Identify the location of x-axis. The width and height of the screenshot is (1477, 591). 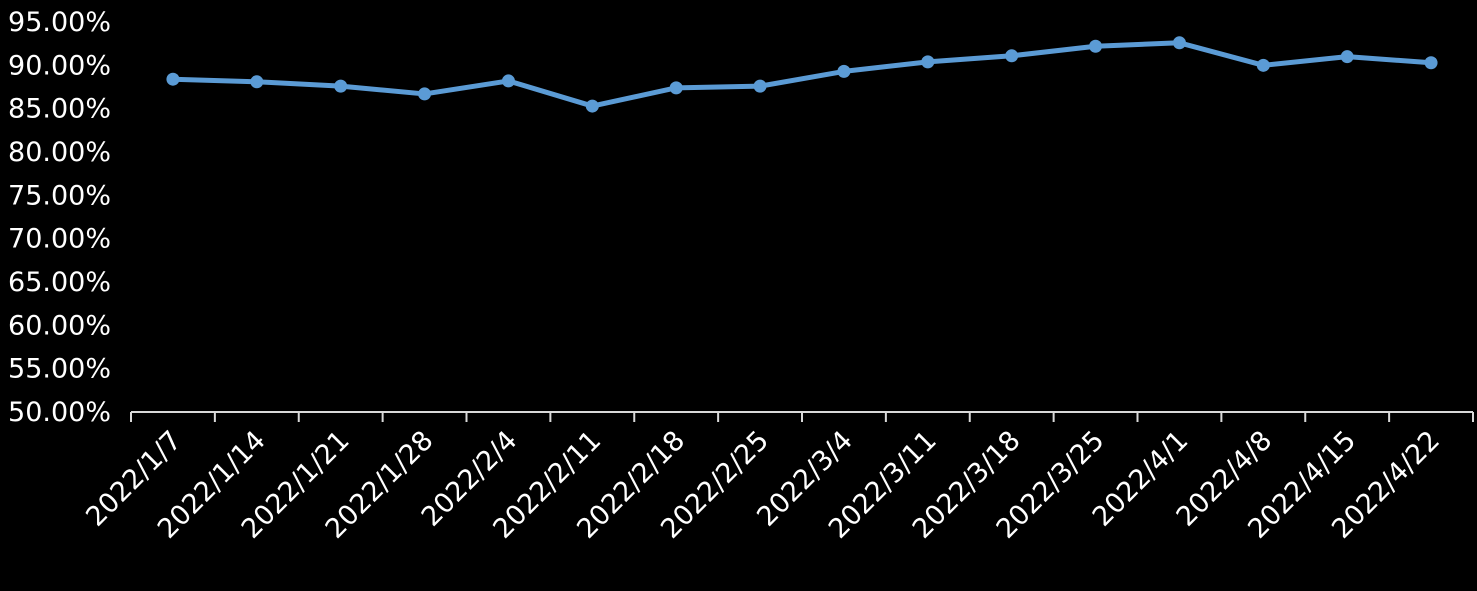
(802, 416).